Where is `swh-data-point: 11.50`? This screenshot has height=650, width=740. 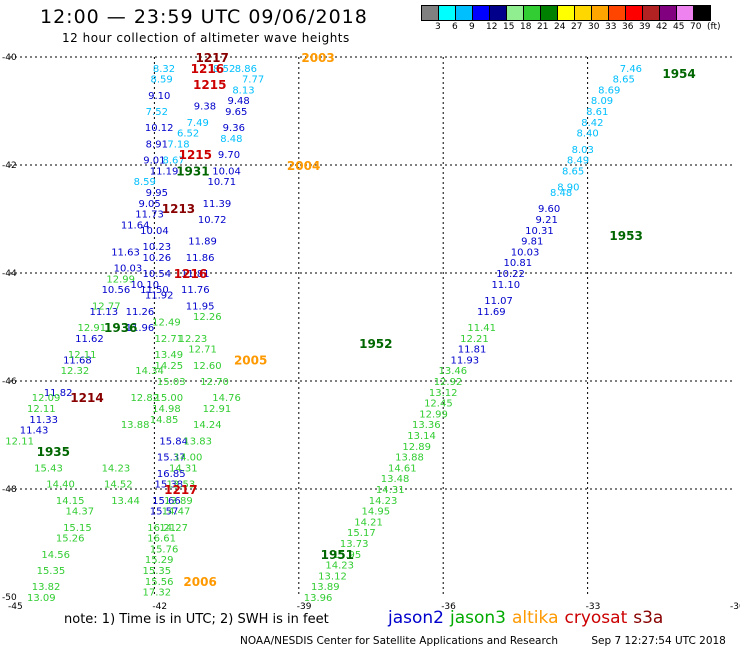
swh-data-point: 11.50 is located at coordinates (154, 290).